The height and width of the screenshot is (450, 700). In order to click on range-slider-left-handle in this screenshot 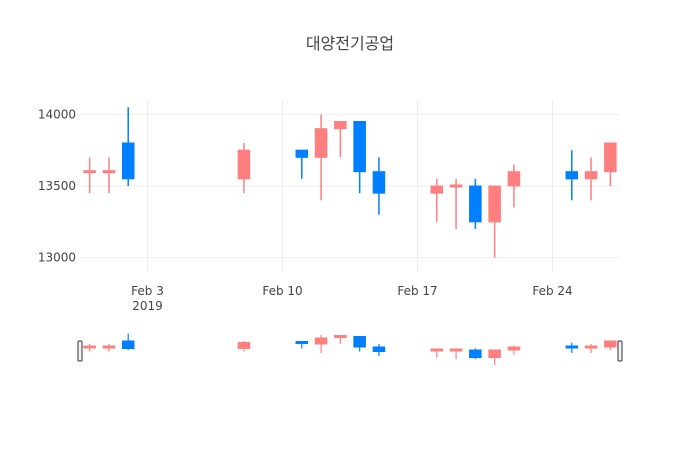, I will do `click(80, 351)`.